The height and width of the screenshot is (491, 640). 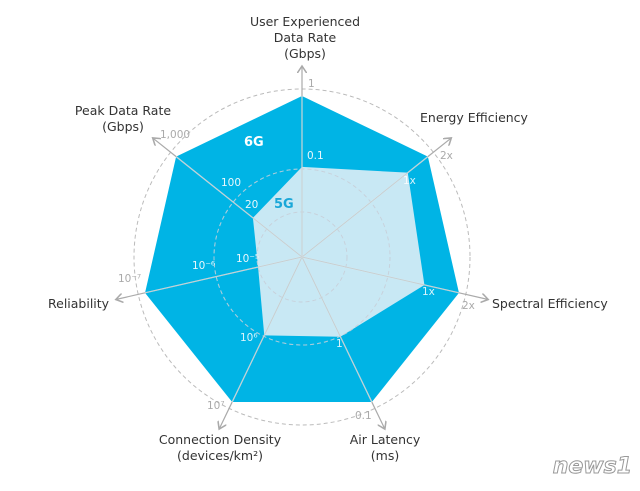 I want to click on axis-label-energy-efficiency: Energy Efficiency, so click(x=474, y=117).